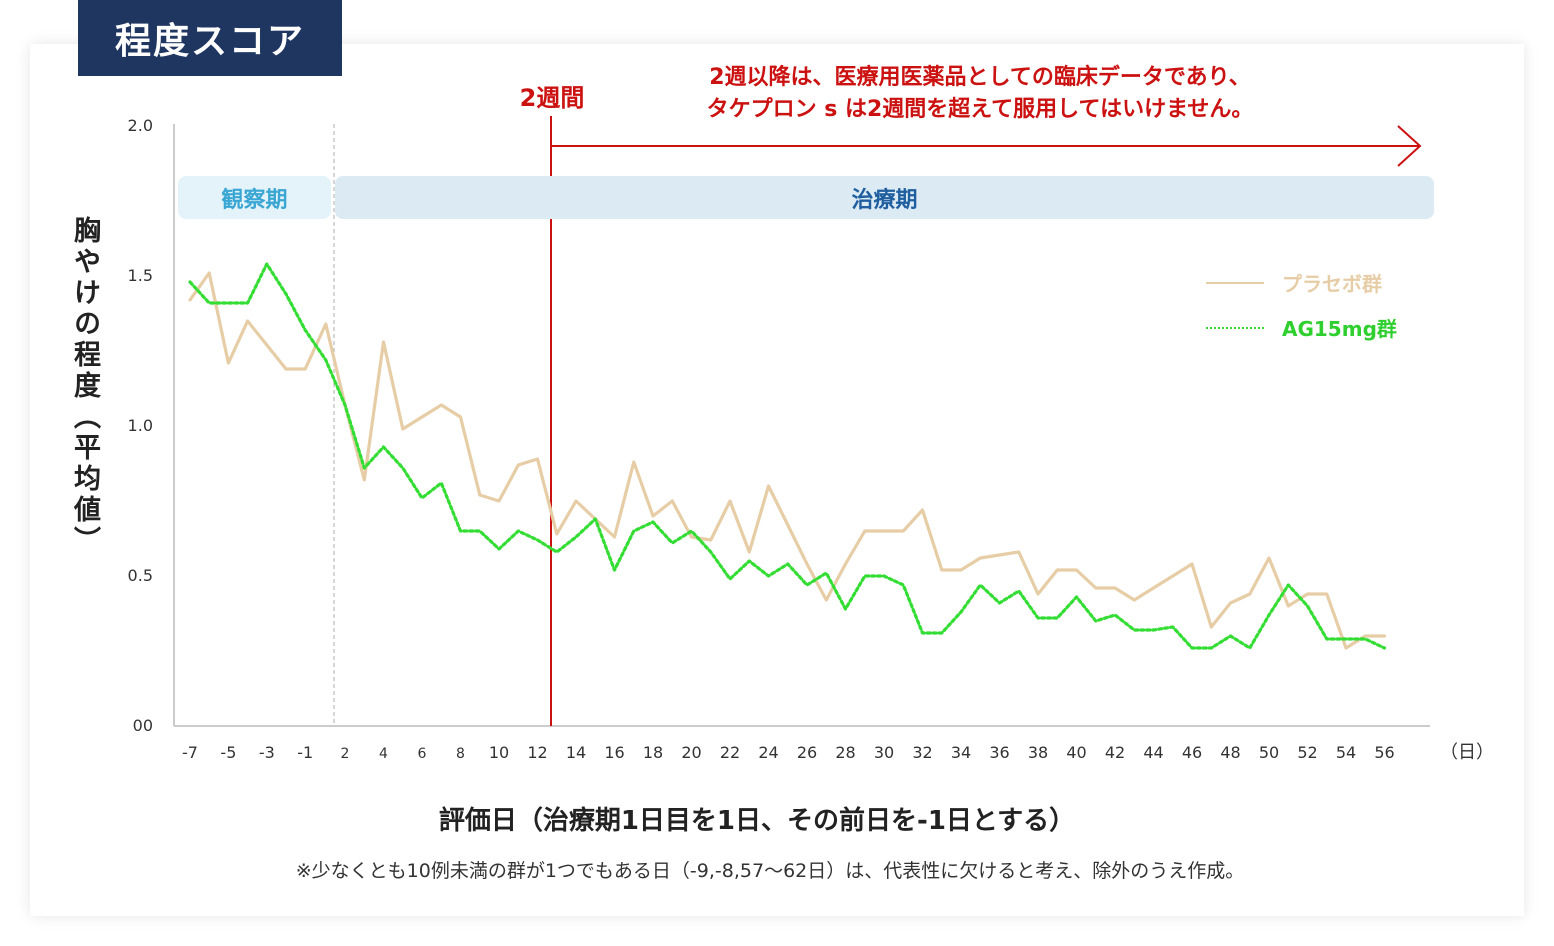 The width and height of the screenshot is (1554, 946). What do you see at coordinates (267, 752) in the screenshot?
I see `x-tick-label: -3` at bounding box center [267, 752].